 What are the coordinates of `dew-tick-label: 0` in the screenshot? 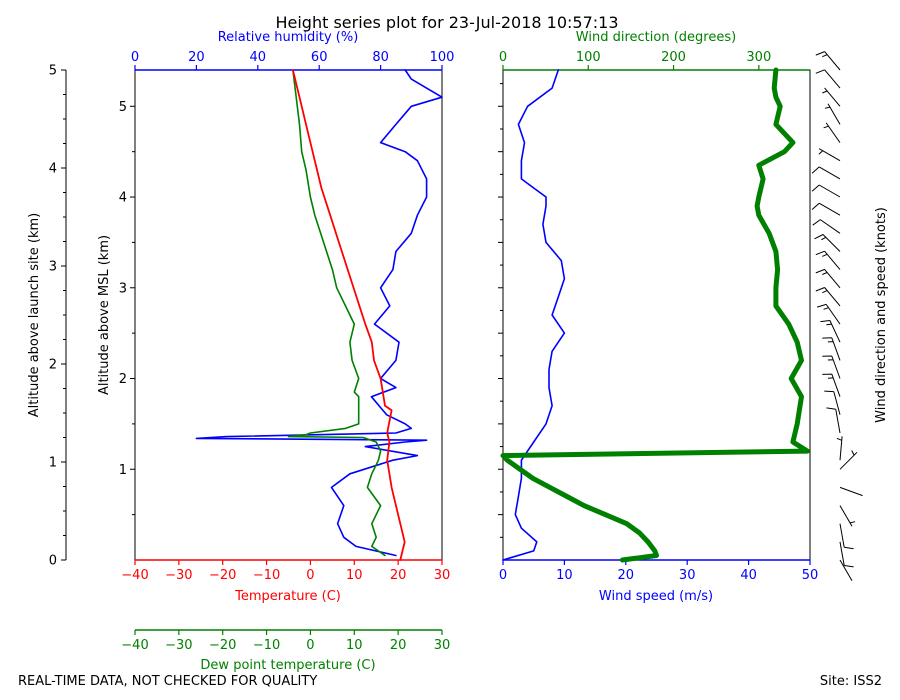 It's located at (310, 645).